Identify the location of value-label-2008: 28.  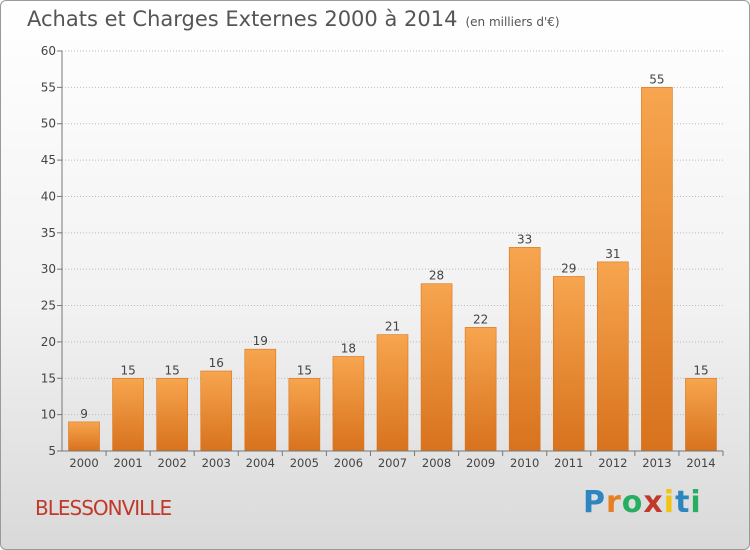
(436, 276).